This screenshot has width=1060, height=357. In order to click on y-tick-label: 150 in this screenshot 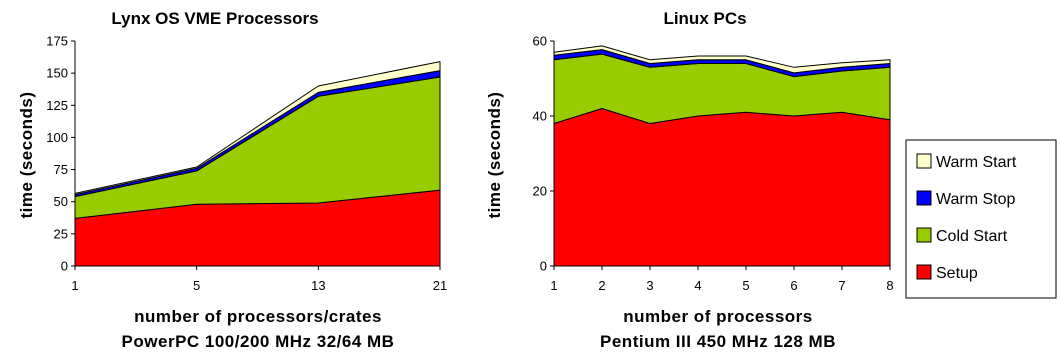, I will do `click(57, 73)`.